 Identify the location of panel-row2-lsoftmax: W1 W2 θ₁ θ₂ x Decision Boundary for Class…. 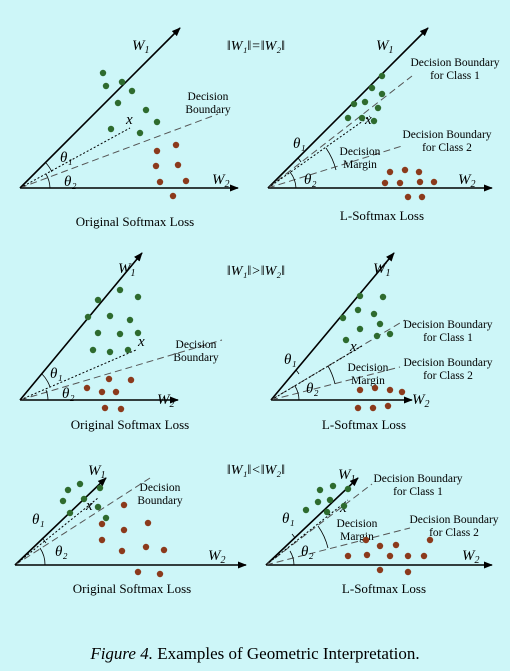
(381, 342).